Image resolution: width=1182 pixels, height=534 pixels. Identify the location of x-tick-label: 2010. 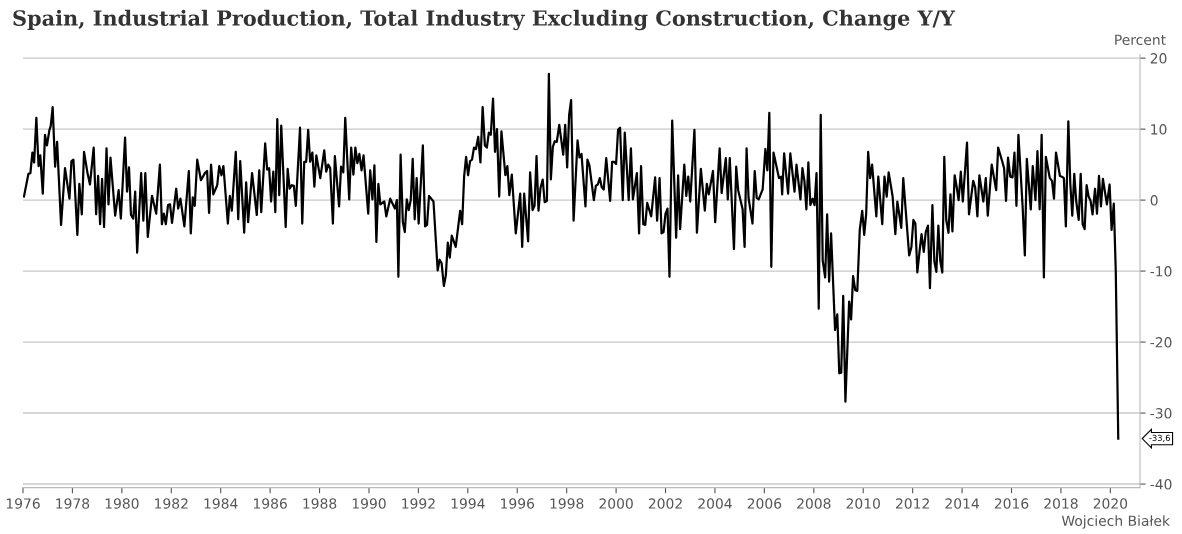
(863, 503).